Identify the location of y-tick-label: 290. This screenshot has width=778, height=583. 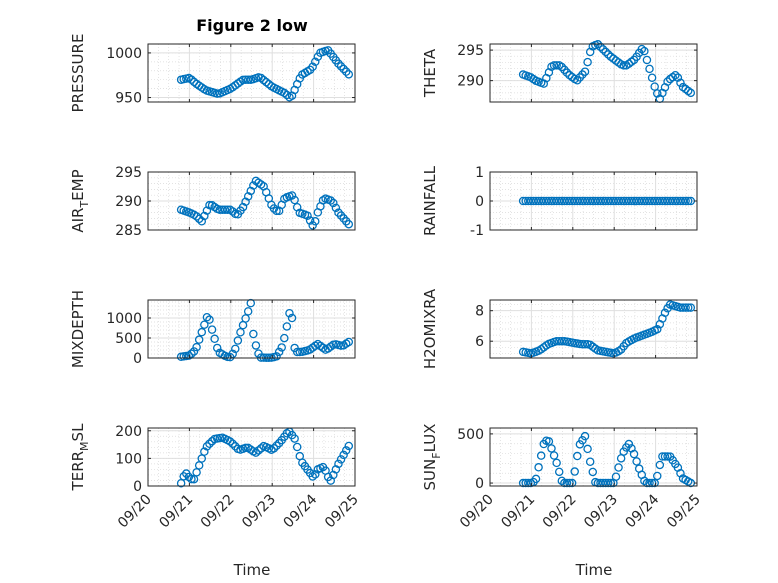
(470, 82).